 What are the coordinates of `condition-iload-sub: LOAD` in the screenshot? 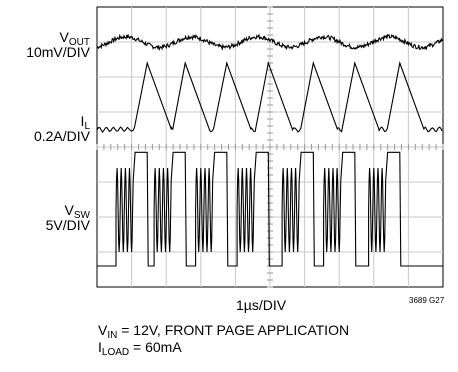 It's located at (115, 352).